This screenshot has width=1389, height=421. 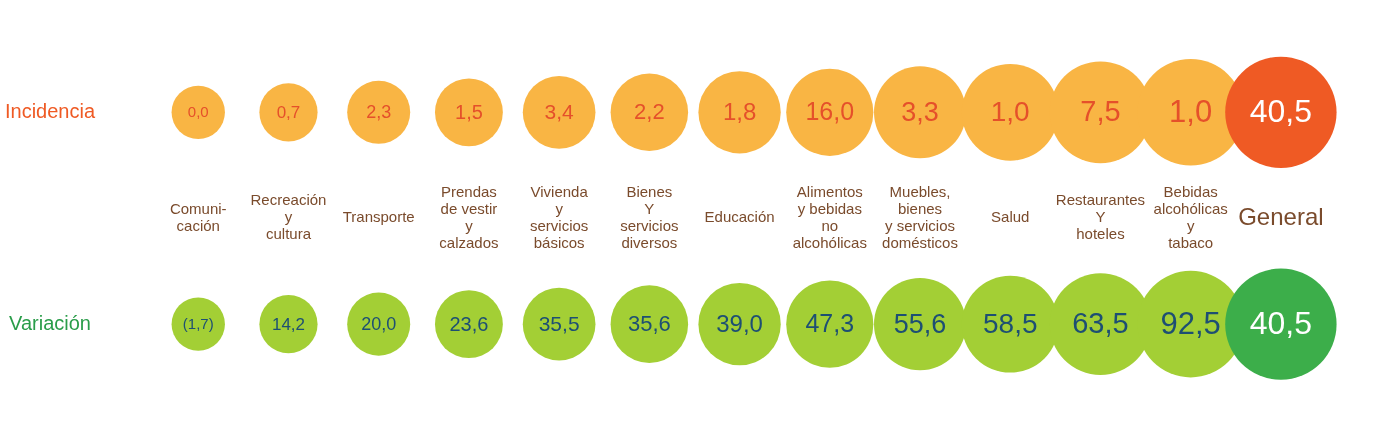 I want to click on category-label: General, so click(x=1281, y=216).